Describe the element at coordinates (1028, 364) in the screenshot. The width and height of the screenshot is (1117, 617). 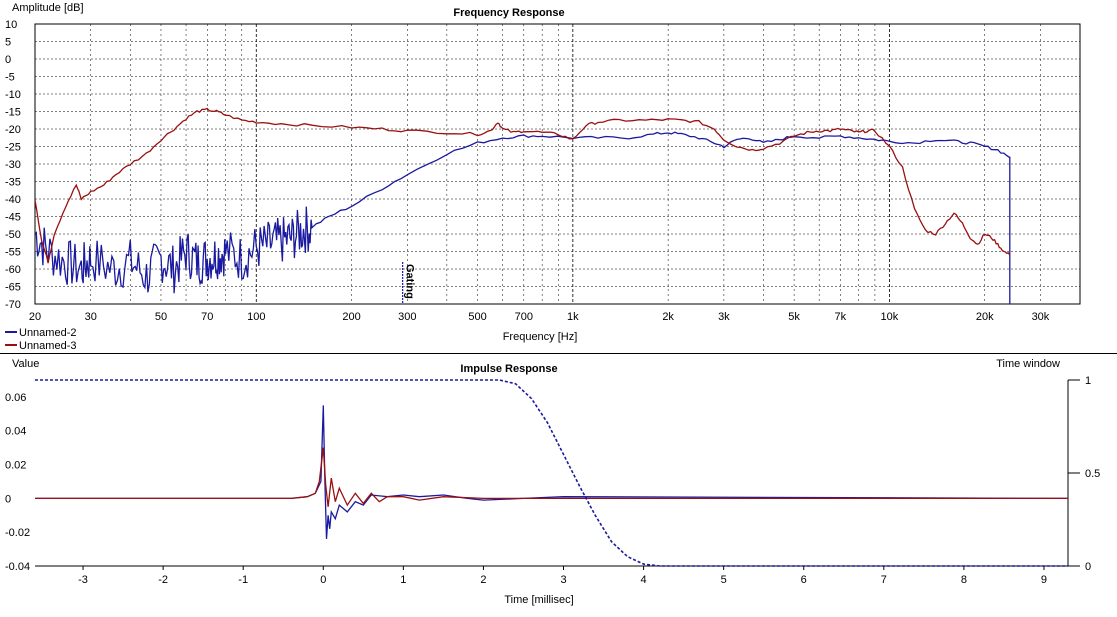
I see `ir-y2-axis-label: Time window` at that location.